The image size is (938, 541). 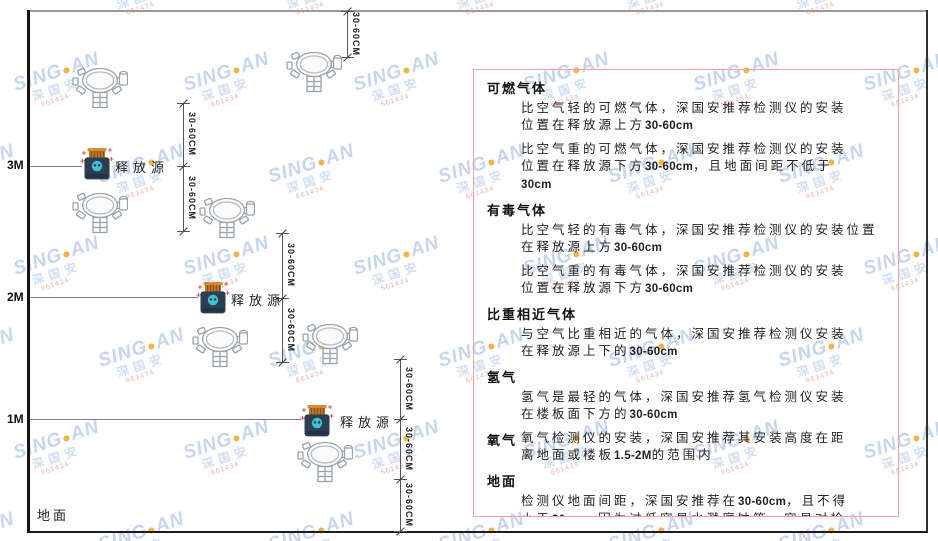 What do you see at coordinates (677, 166) in the screenshot?
I see `paragraph-line: 位置在释放源下方30-60cm，且地面间距不低于` at bounding box center [677, 166].